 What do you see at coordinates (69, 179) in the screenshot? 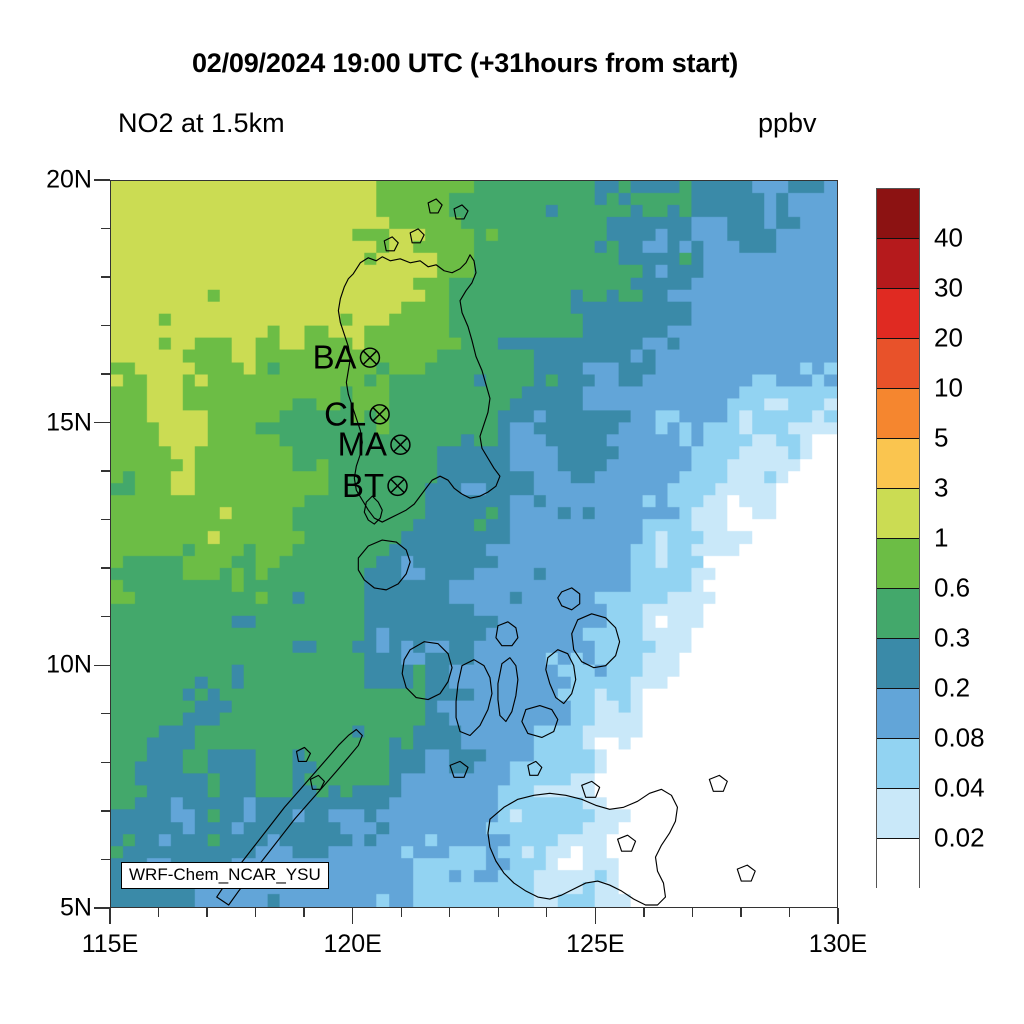
I see `y-tick-label: 20N` at bounding box center [69, 179].